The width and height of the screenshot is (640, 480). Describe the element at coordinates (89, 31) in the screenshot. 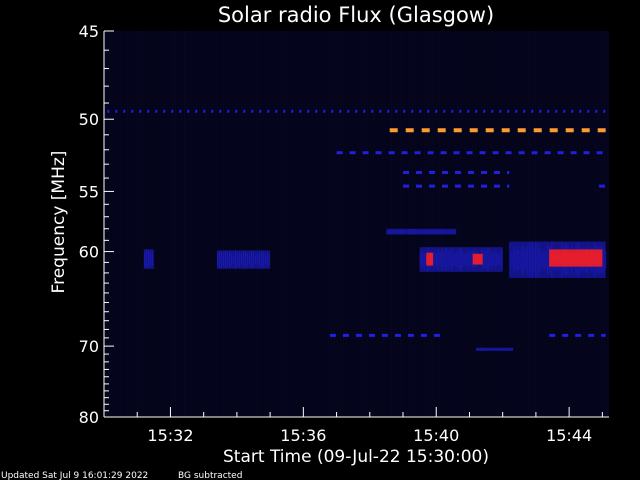

I see `y-tick-label: 45` at that location.